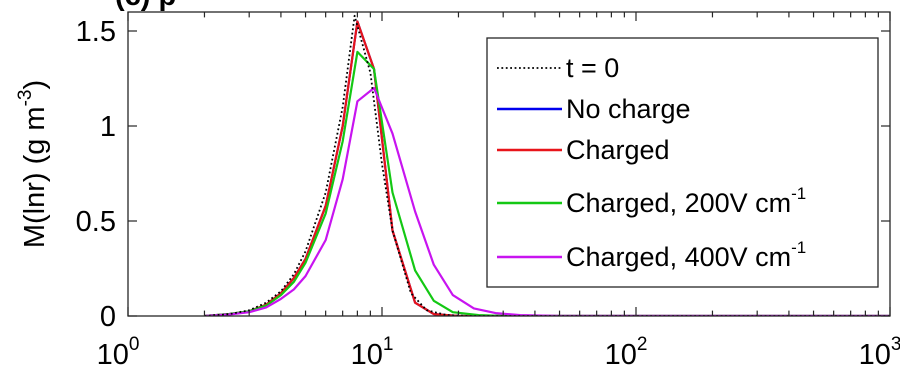  Describe the element at coordinates (372, 352) in the screenshot. I see `x-tick-label: 10¹` at that location.